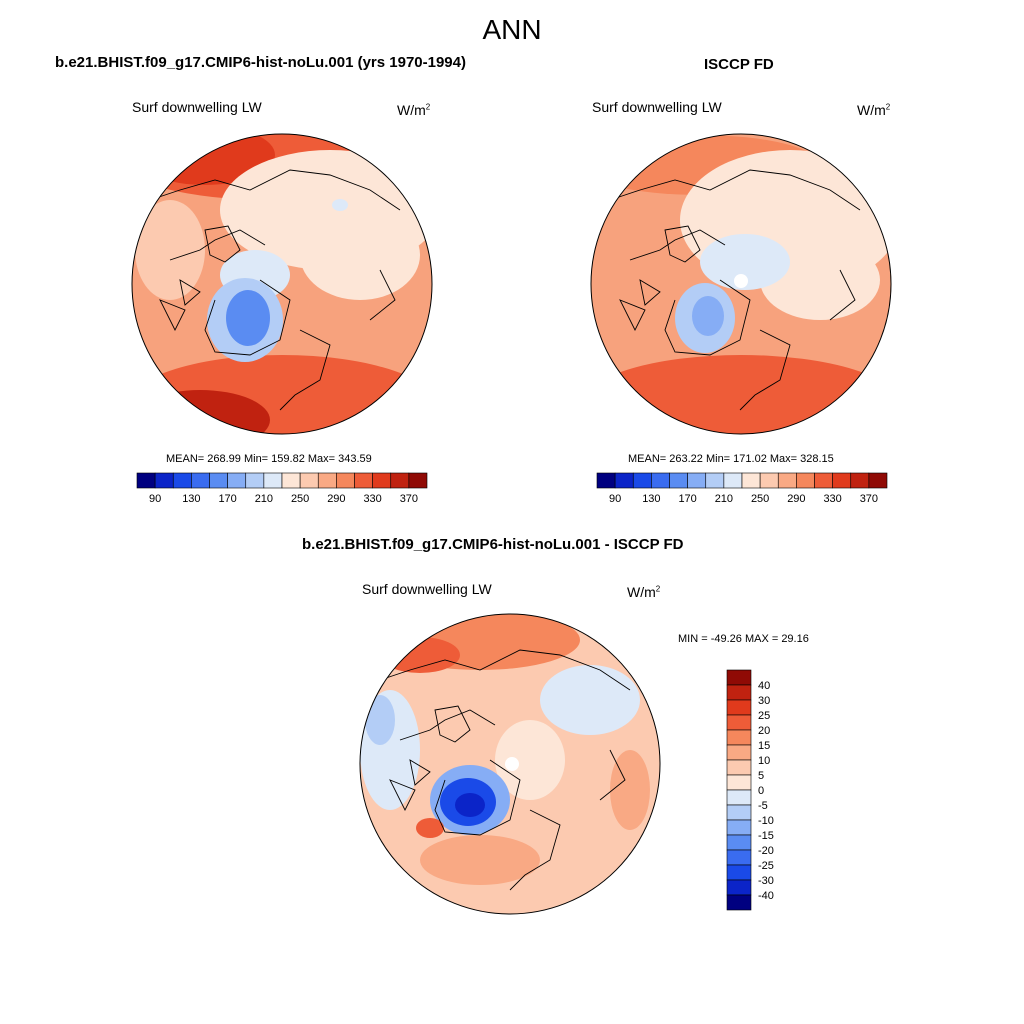 The width and height of the screenshot is (1024, 1024). What do you see at coordinates (766, 896) in the screenshot?
I see `colorbar-tick-label: -40` at bounding box center [766, 896].